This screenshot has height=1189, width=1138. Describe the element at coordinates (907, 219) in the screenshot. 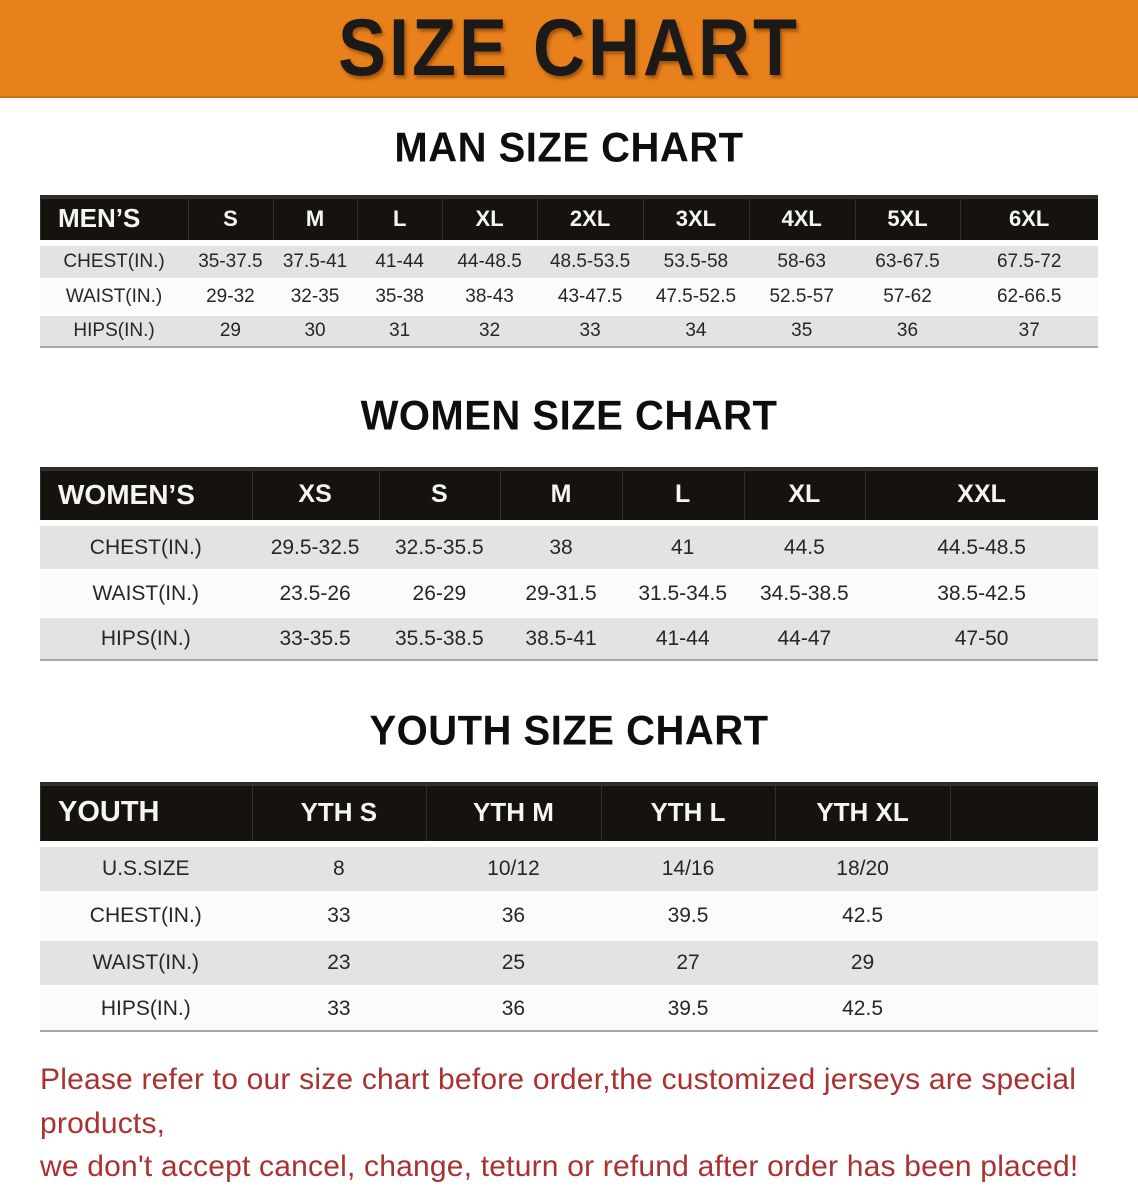

I see `column-header: 5XL` at that location.